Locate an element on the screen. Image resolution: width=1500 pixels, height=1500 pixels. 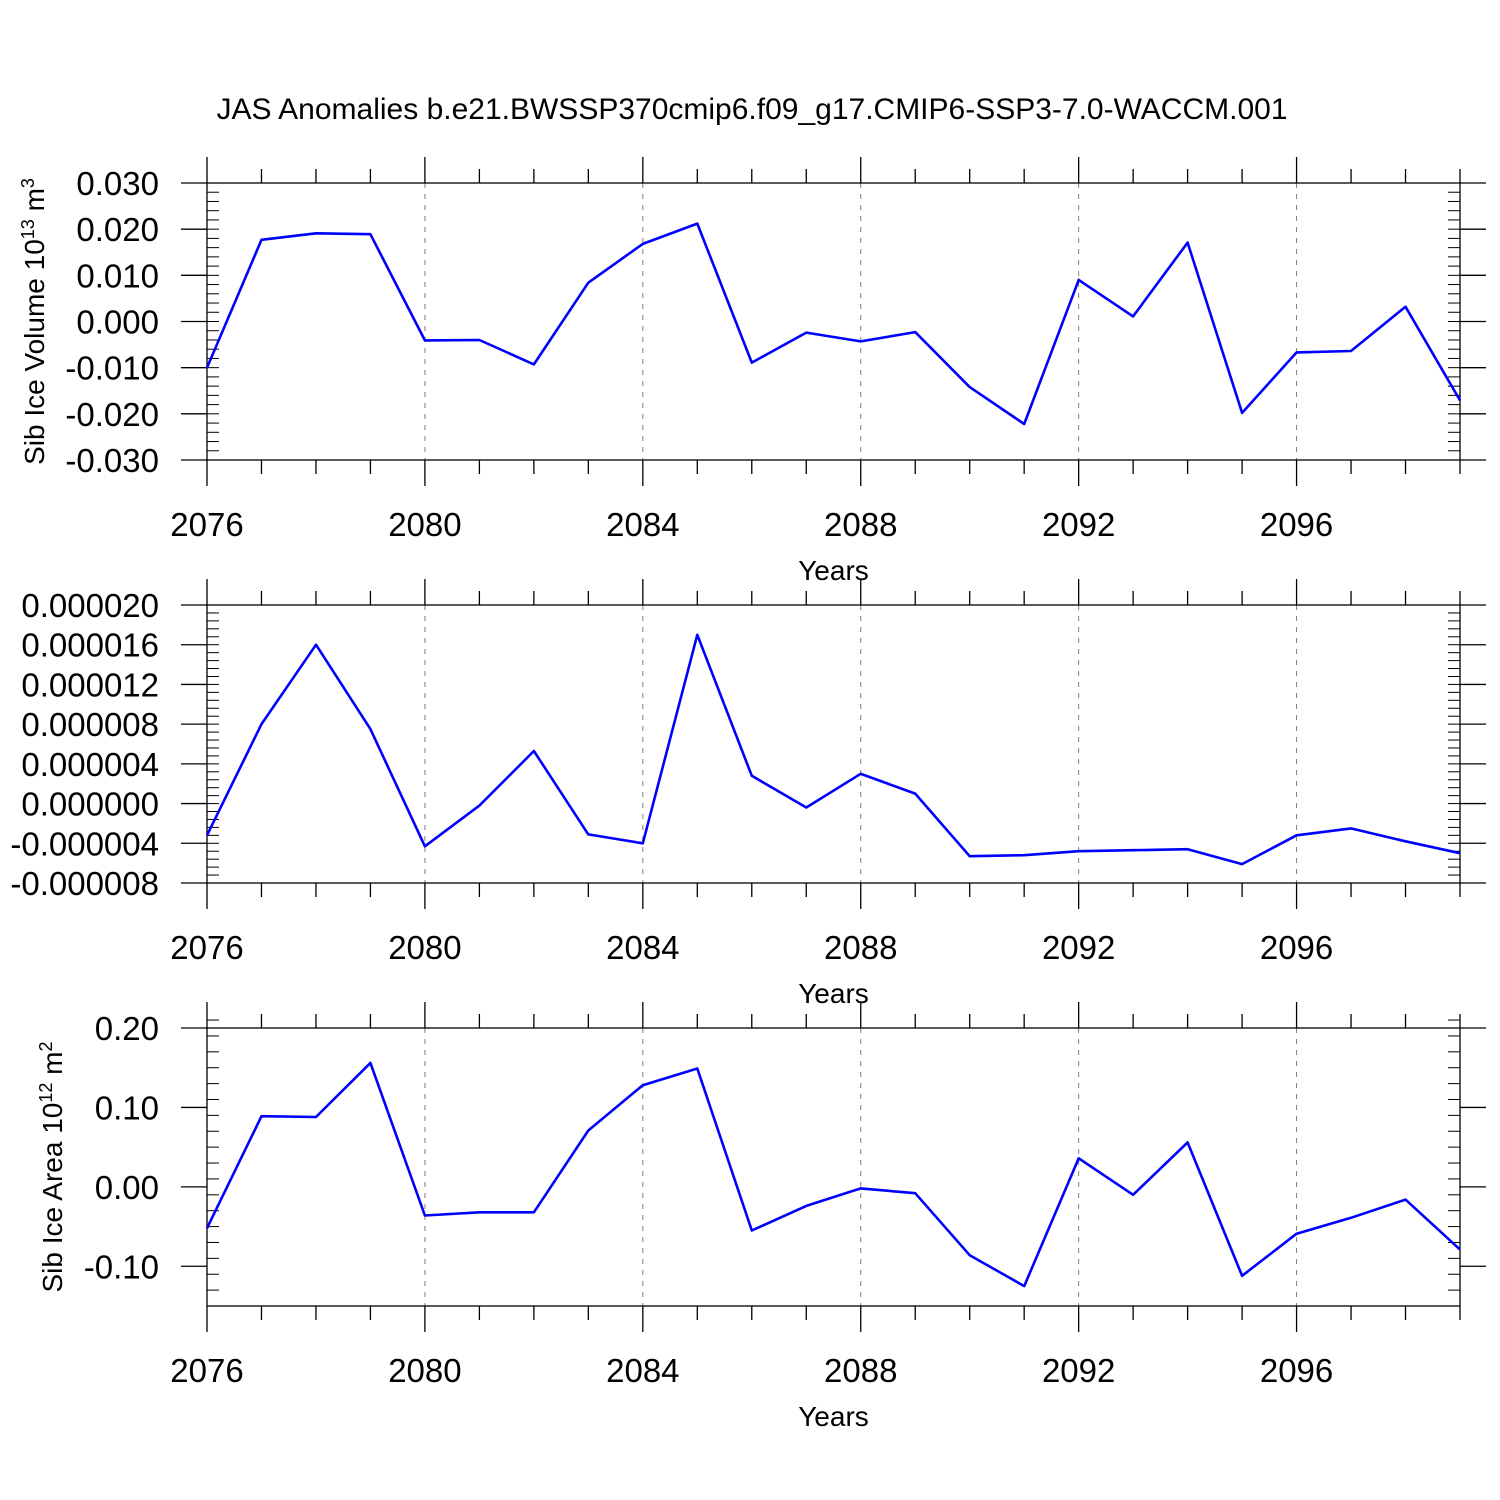
y-tick-label: 0.00 is located at coordinates (127, 1187).